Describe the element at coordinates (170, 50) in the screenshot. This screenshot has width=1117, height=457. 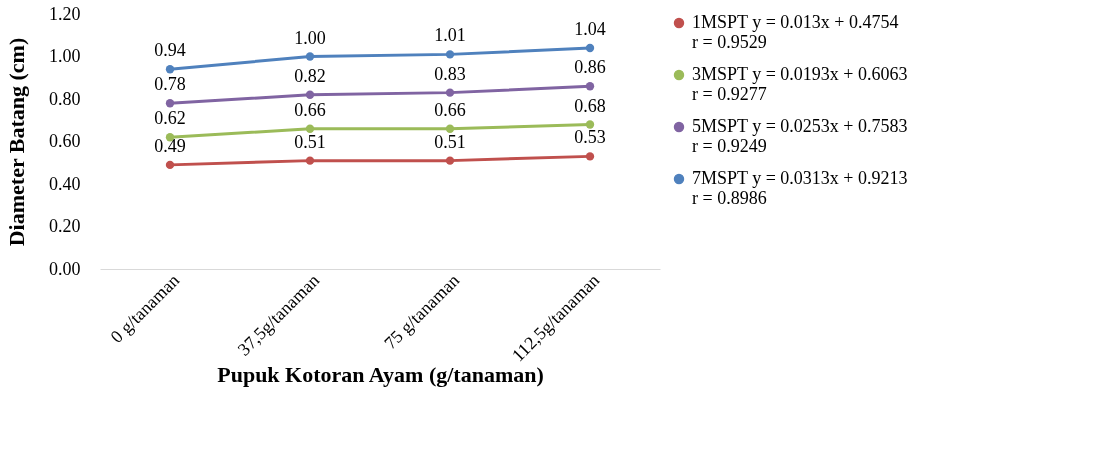
I see `data-label: 0.94` at that location.